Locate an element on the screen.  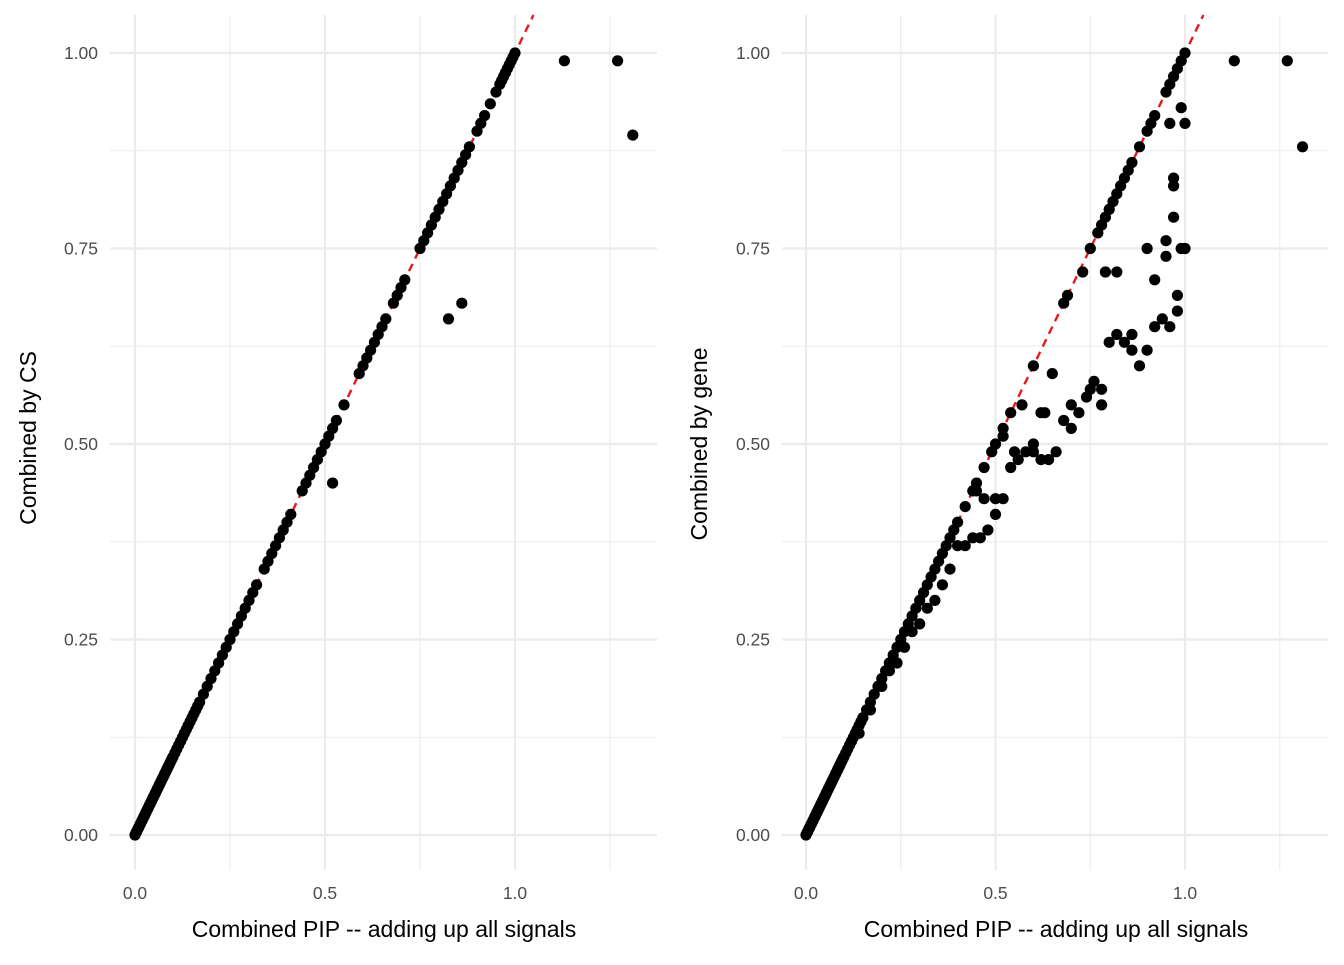
x-tick-label: 0.5 is located at coordinates (325, 893).